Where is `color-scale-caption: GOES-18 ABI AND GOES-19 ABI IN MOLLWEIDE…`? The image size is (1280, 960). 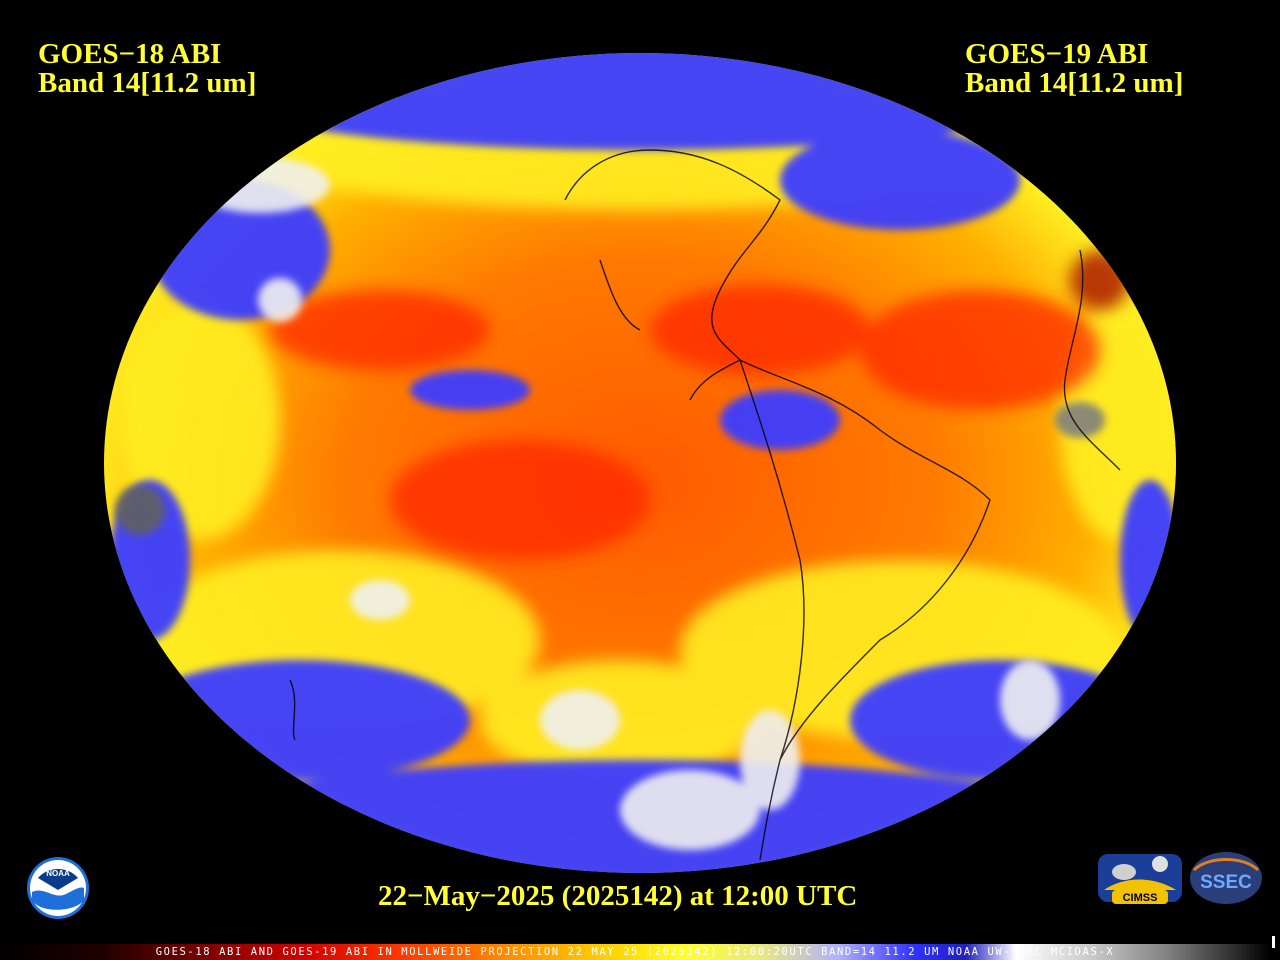 color-scale-caption: GOES-18 ABI AND GOES-19 ABI IN MOLLWEIDE… is located at coordinates (635, 952).